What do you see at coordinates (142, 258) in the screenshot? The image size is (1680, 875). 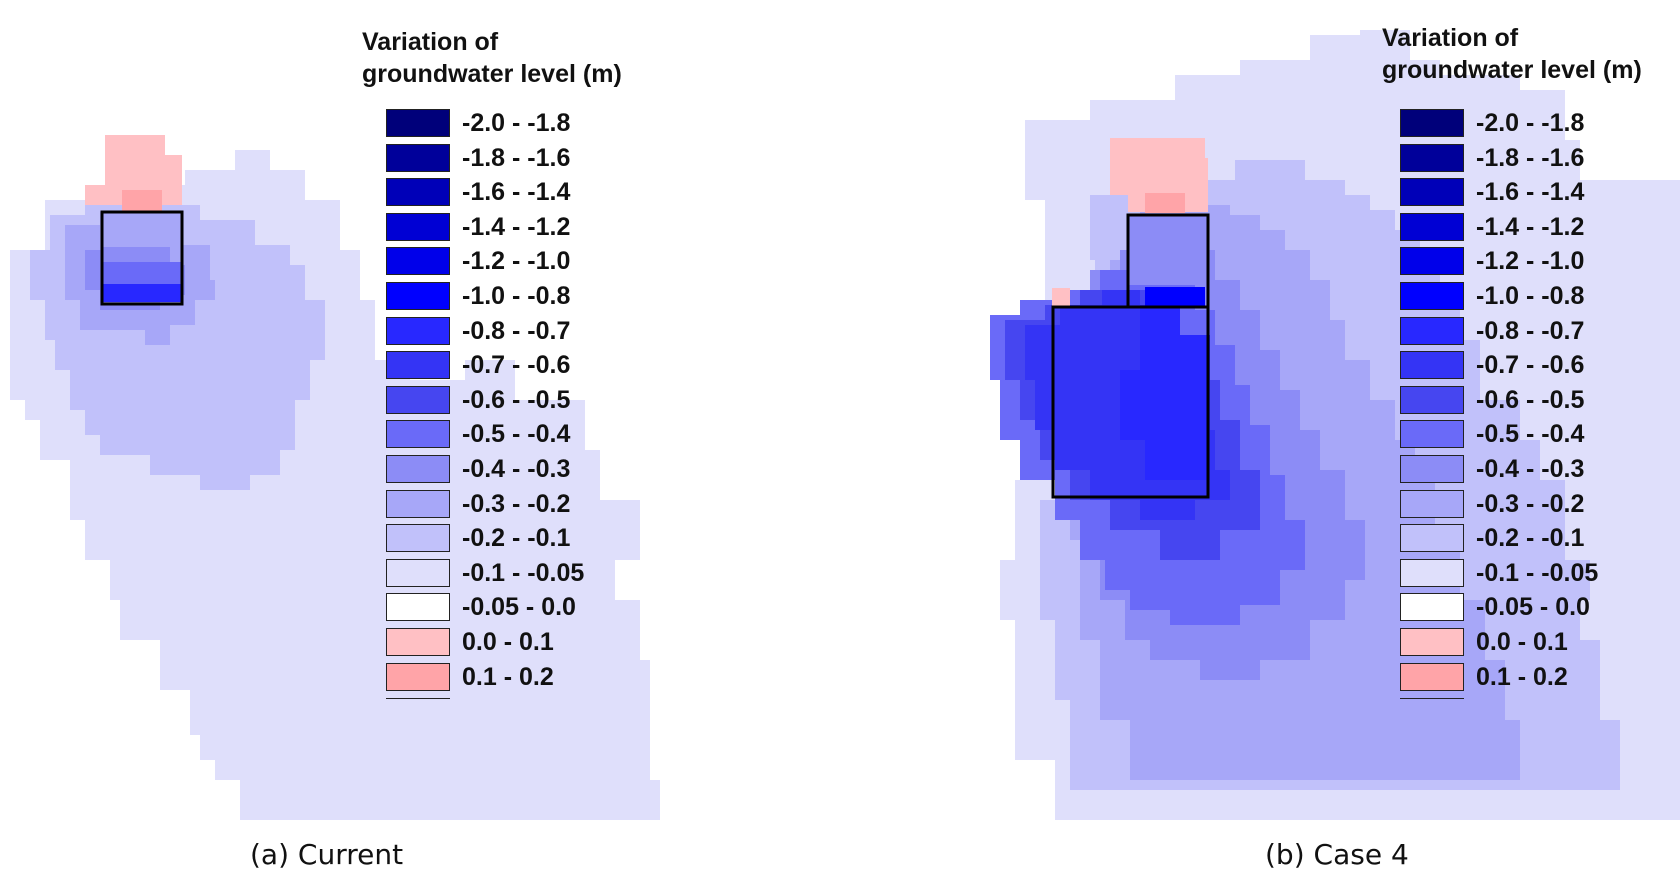 I see `study-area-box` at bounding box center [142, 258].